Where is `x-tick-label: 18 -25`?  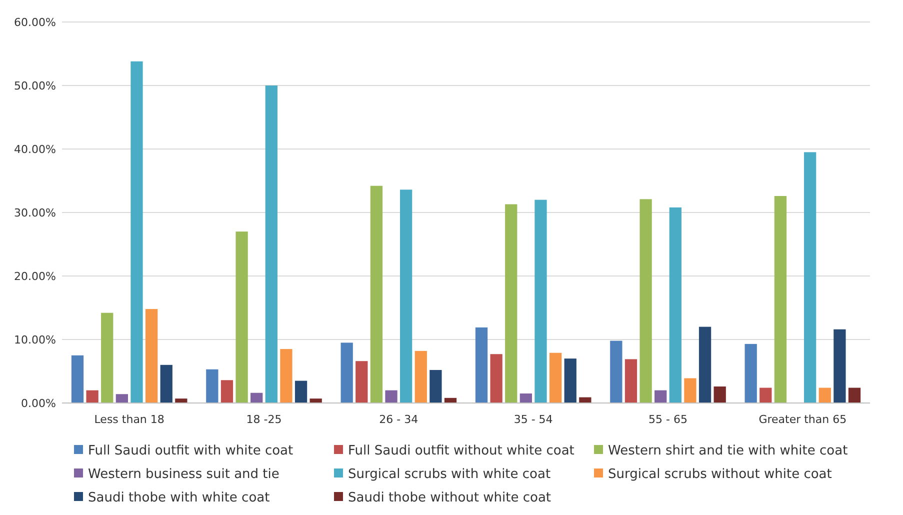
x-tick-label: 18 -25 is located at coordinates (264, 419).